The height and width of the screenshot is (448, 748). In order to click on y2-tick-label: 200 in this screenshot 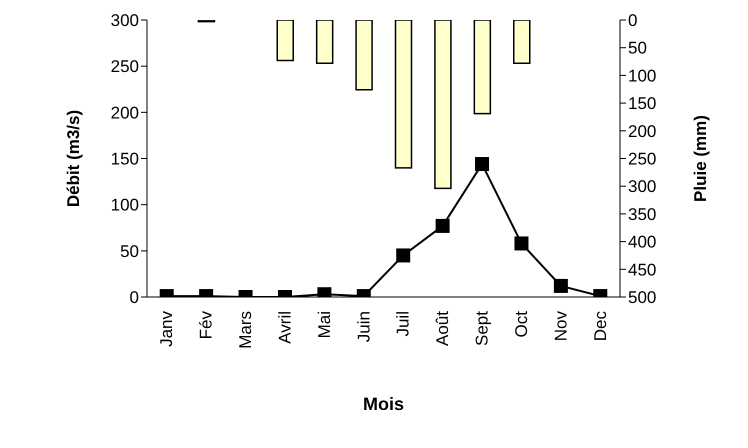, I will do `click(642, 131)`.